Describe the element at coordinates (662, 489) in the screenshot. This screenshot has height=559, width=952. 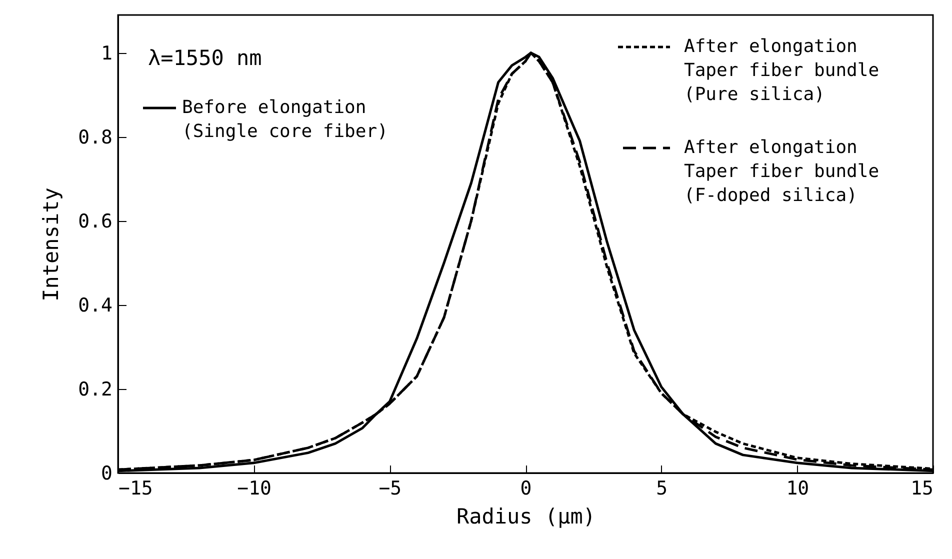
I see `x-tick-label: 5` at that location.